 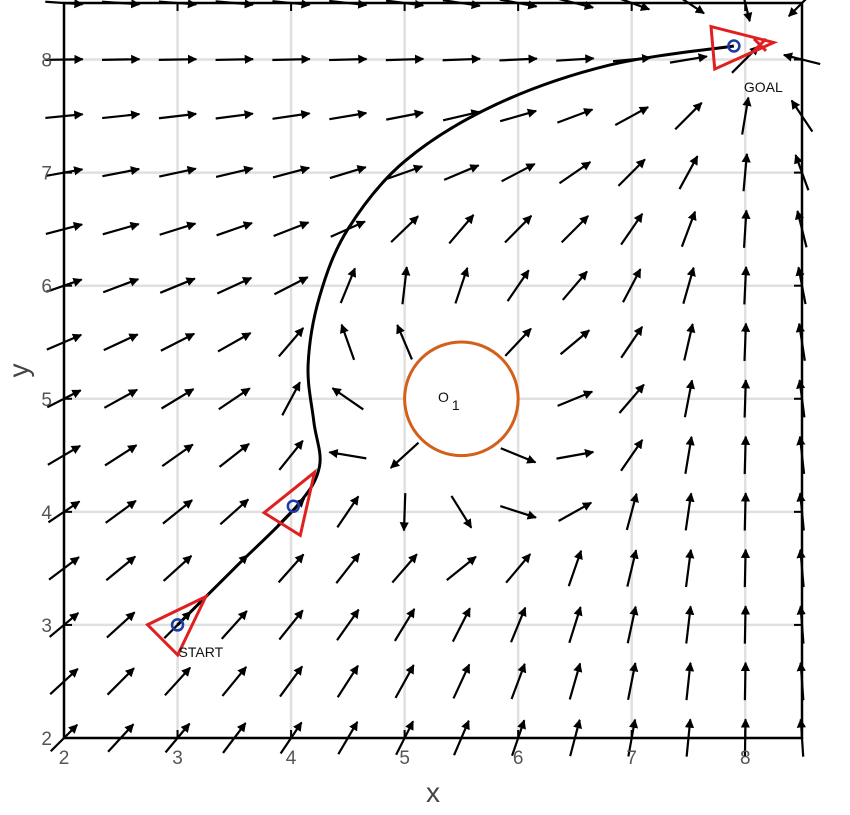 I want to click on x-tick-label: 2, so click(x=64, y=758).